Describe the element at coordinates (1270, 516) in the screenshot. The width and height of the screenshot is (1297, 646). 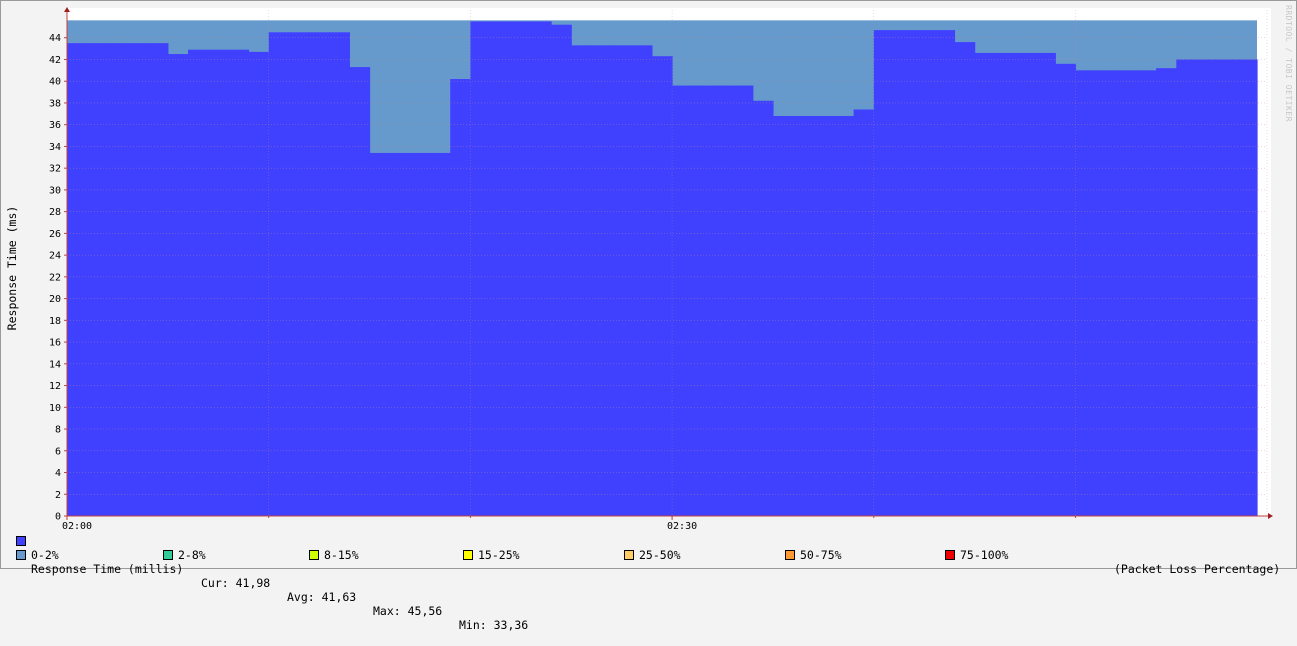
I see `x-axis-arrow` at that location.